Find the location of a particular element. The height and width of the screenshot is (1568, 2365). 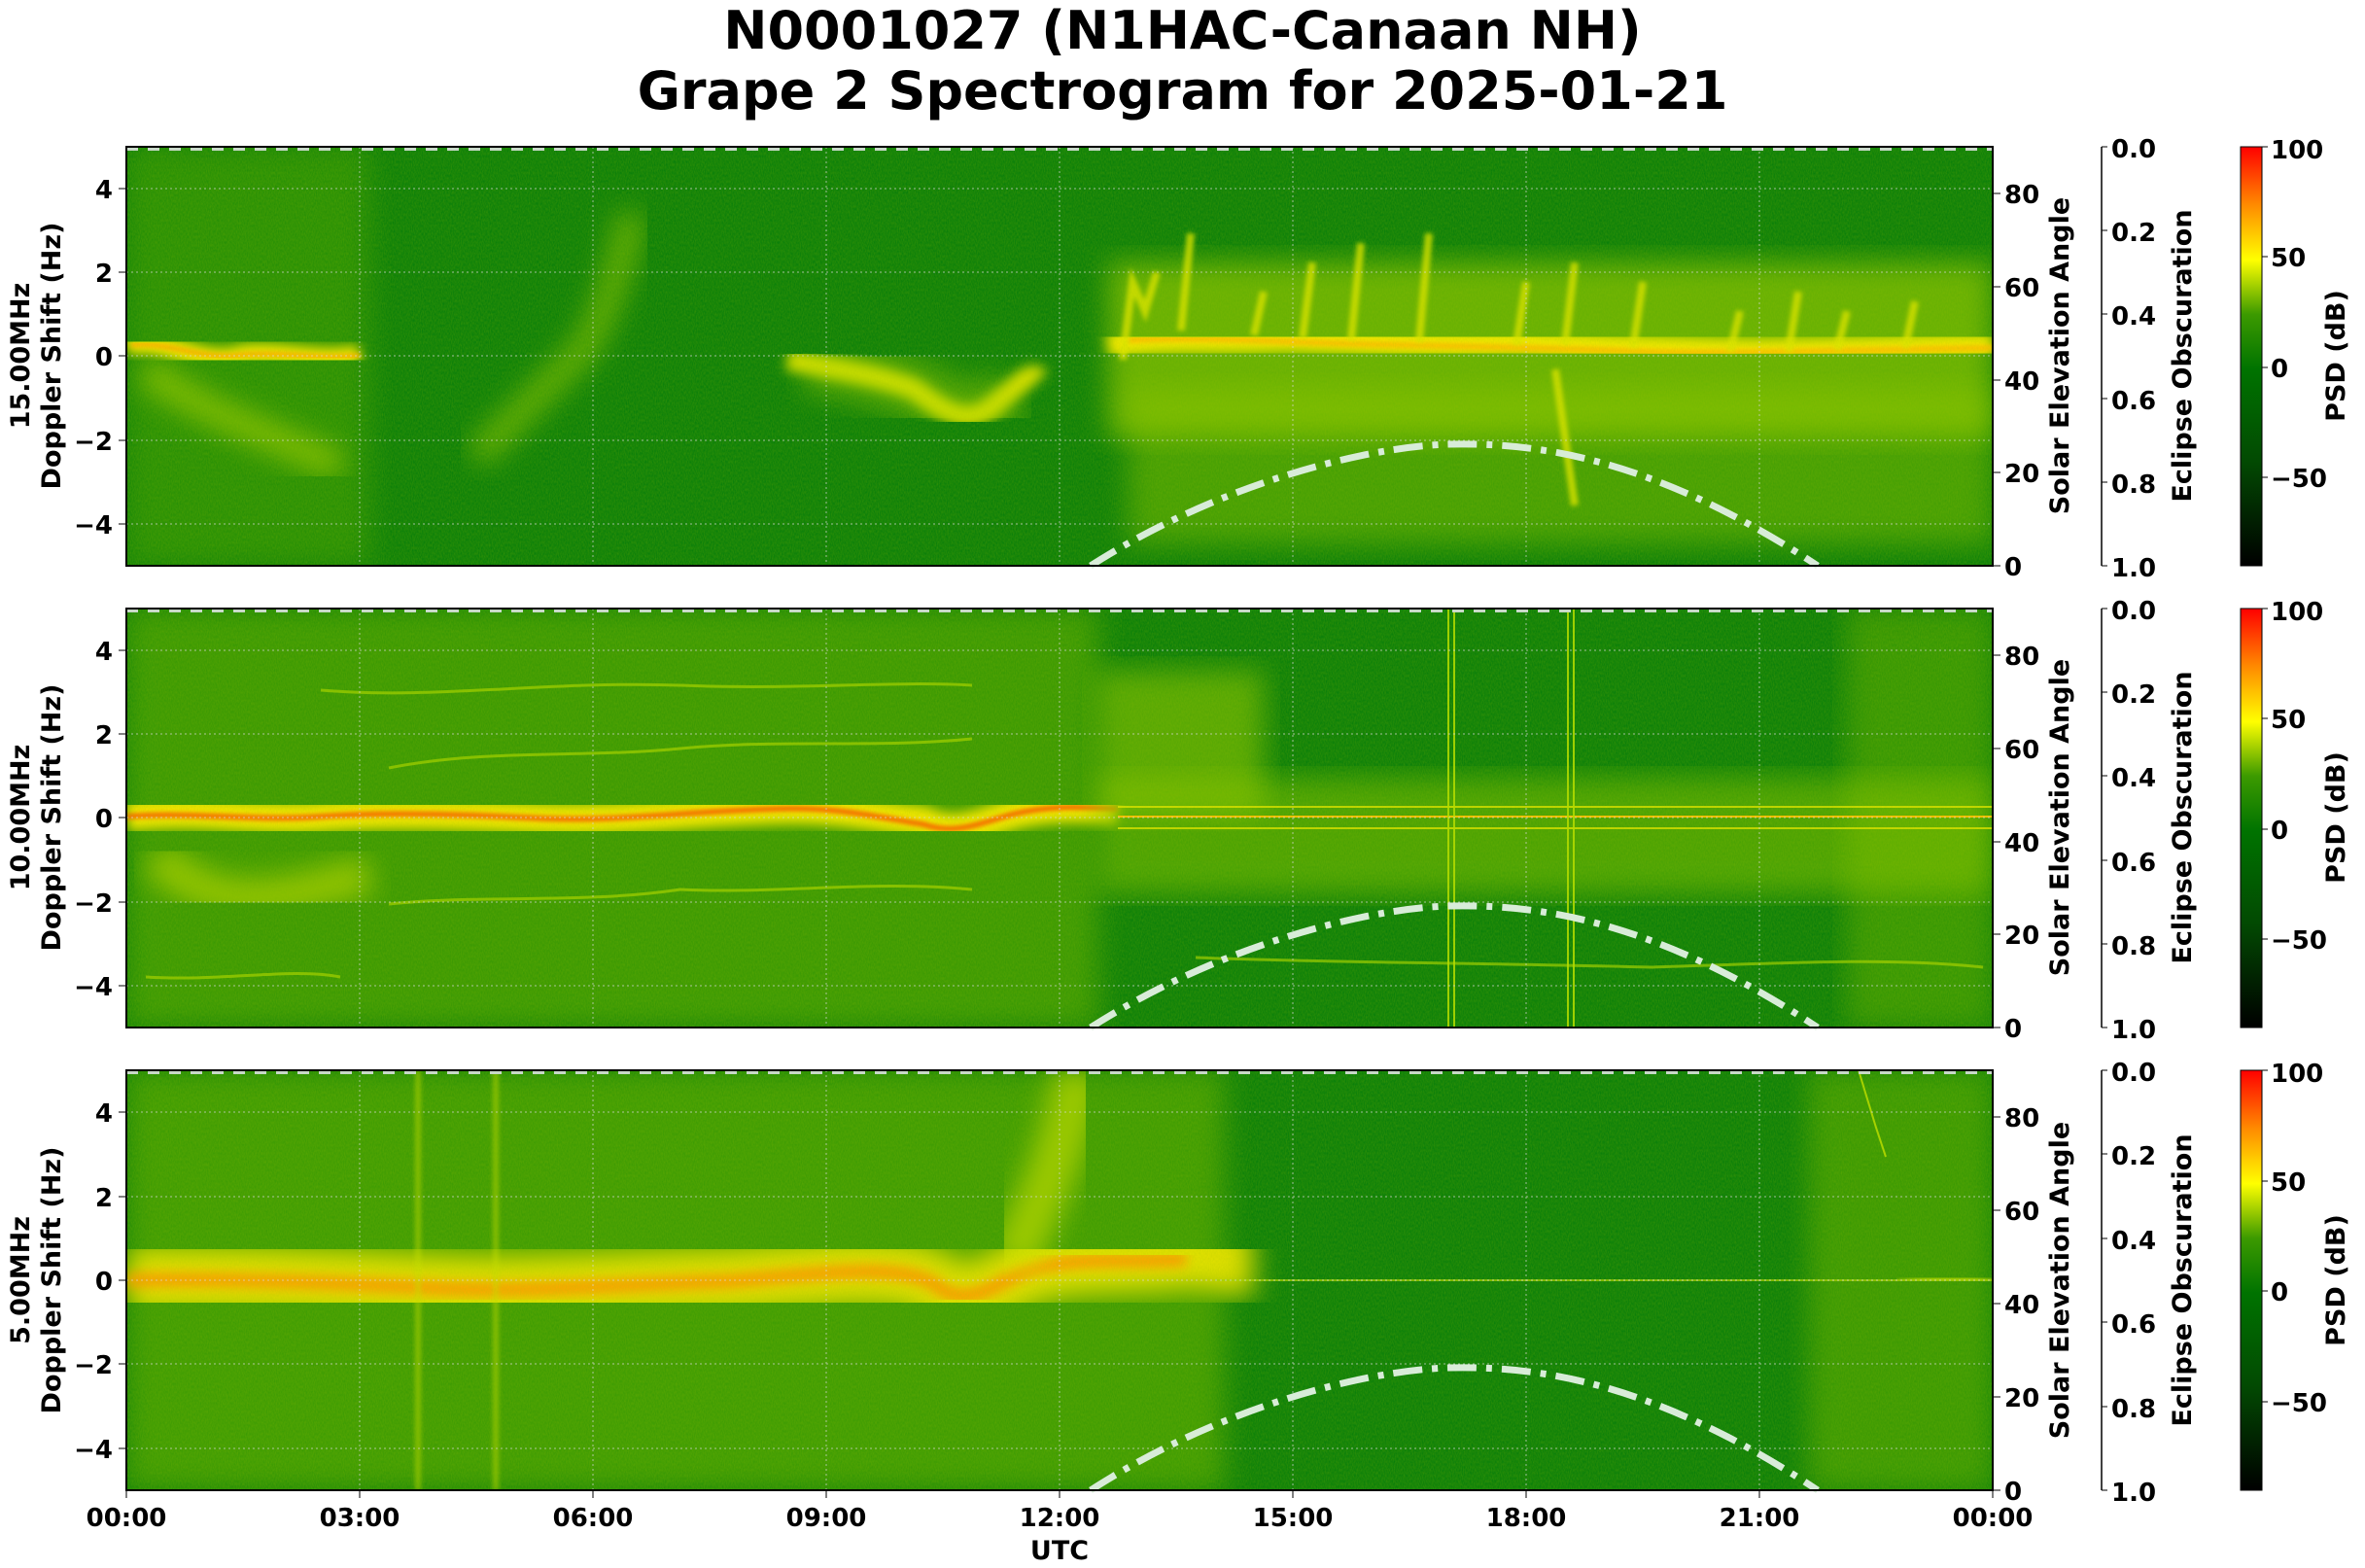

chart-title-line-1: N0001027 (N1HAC-Canaan NH) is located at coordinates (1182, 30).